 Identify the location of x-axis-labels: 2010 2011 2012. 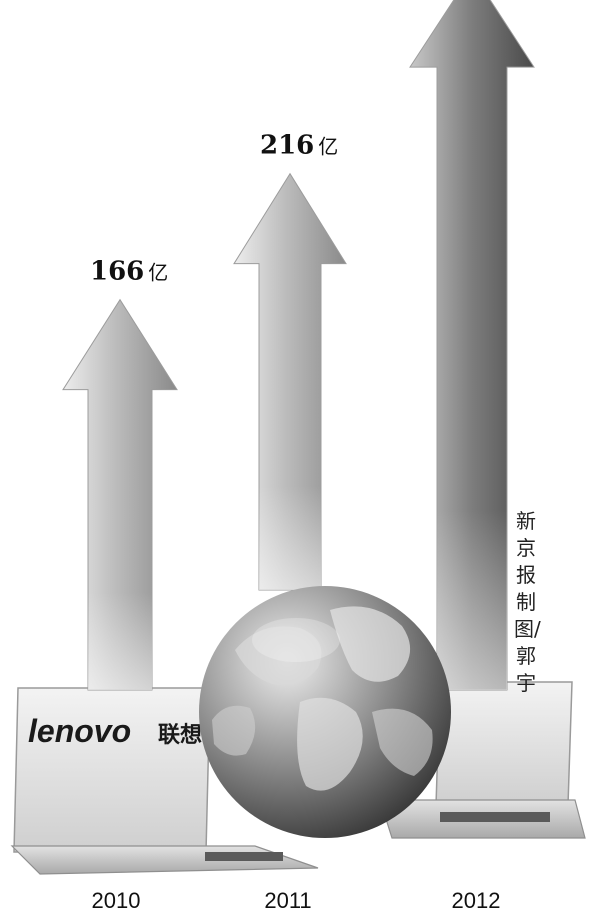
(296, 900).